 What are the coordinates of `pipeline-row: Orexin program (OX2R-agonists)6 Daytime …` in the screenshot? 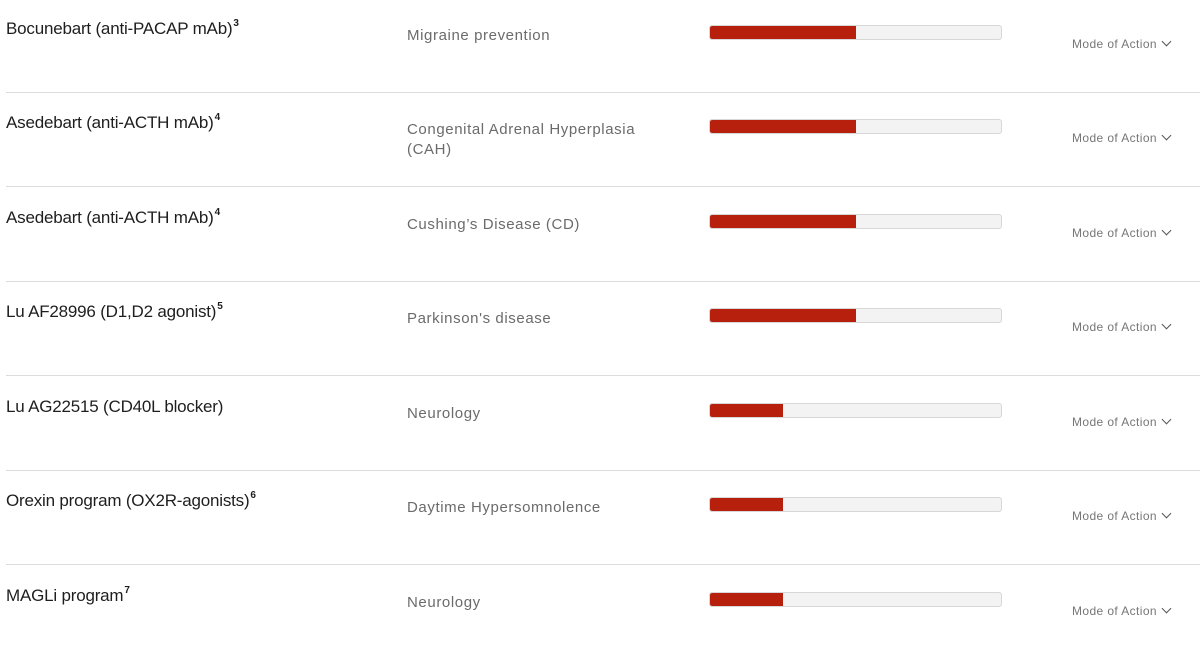 It's located at (603, 518).